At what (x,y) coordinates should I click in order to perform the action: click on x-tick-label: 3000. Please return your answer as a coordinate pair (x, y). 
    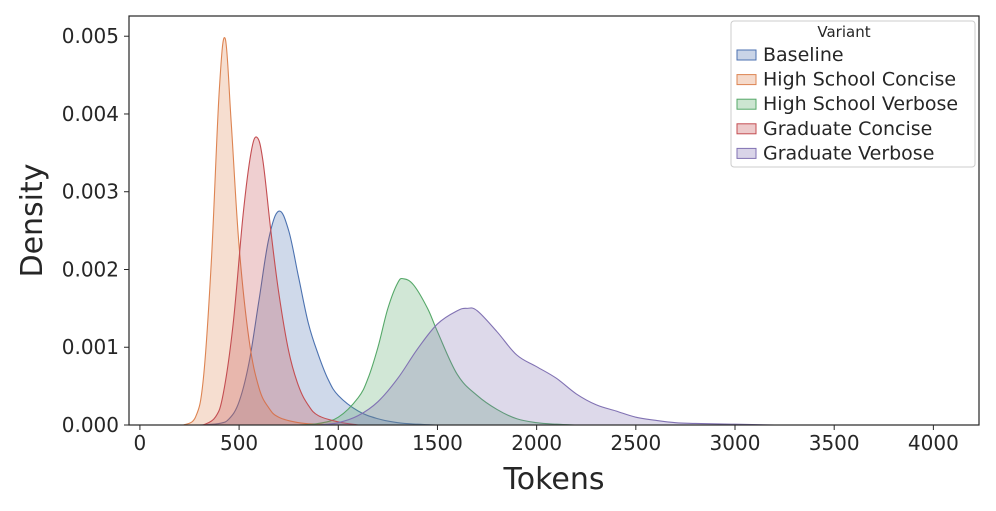
    Looking at the image, I should click on (735, 443).